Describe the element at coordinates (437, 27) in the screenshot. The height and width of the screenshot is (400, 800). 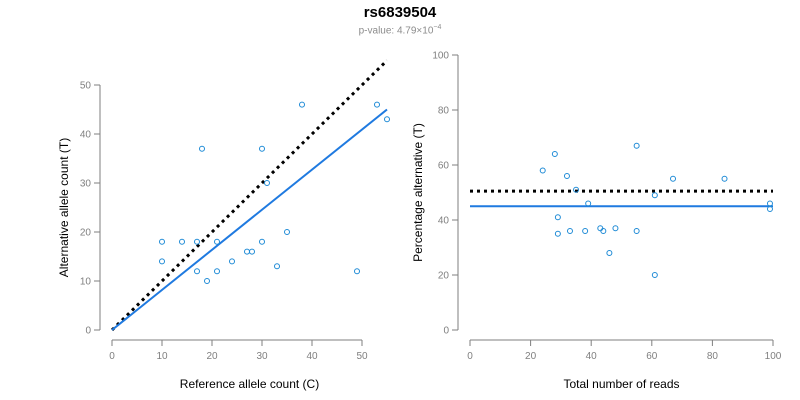
I see `p-value-exponent: −4` at that location.